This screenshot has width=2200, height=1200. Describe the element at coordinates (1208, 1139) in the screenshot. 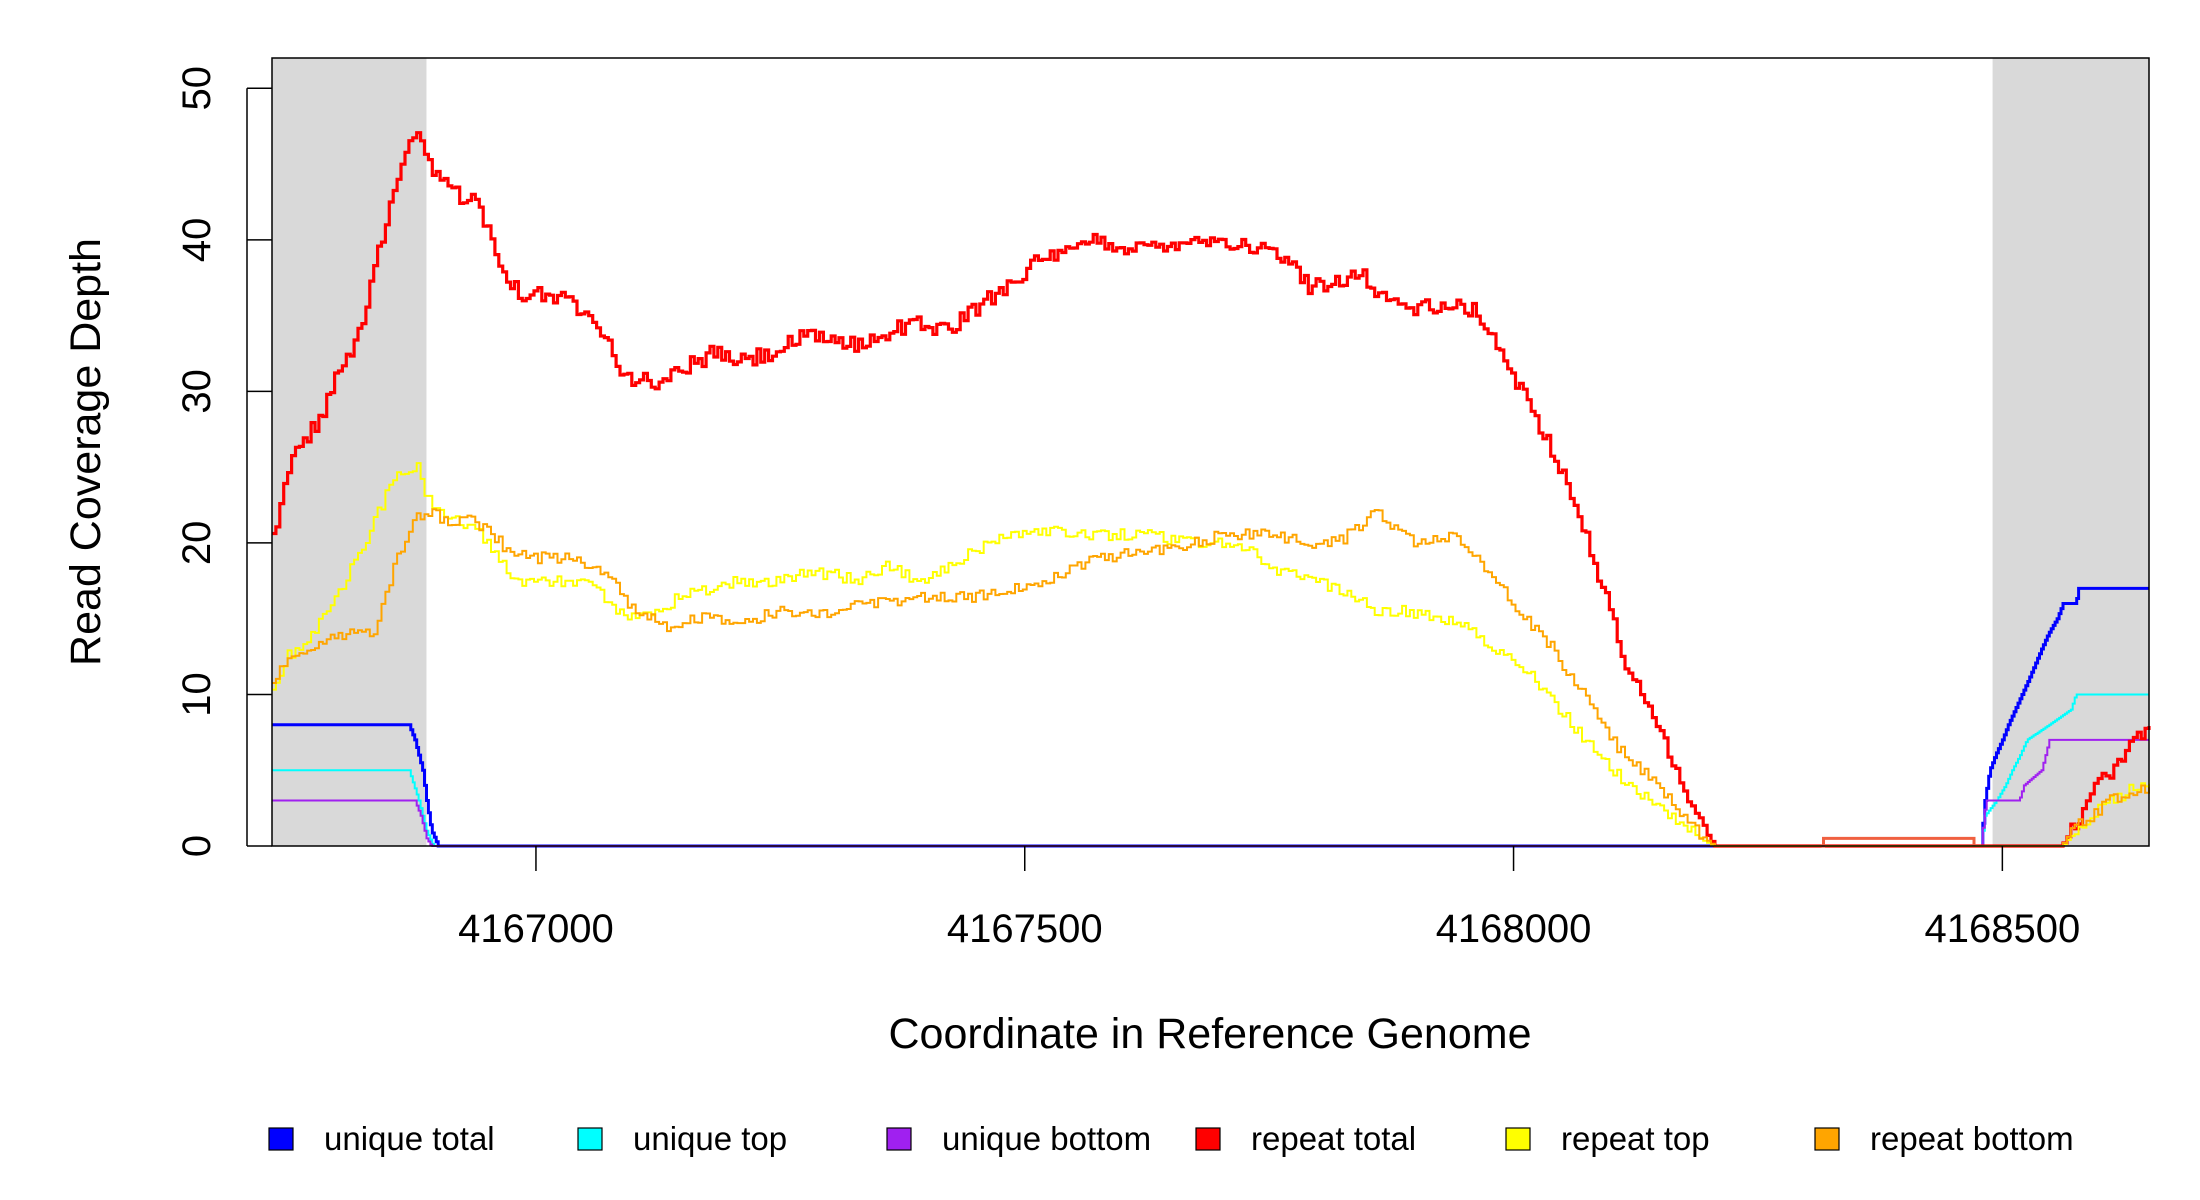

I see `legend-swatch-repeat-total` at that location.